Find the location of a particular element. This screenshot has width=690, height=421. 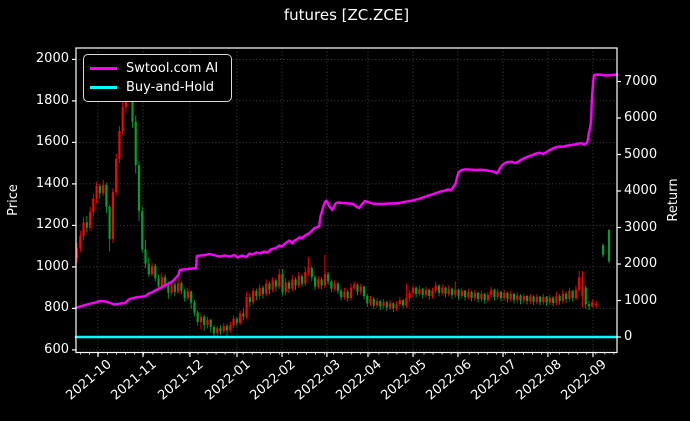

price-tick-label: 800 is located at coordinates (56, 308).